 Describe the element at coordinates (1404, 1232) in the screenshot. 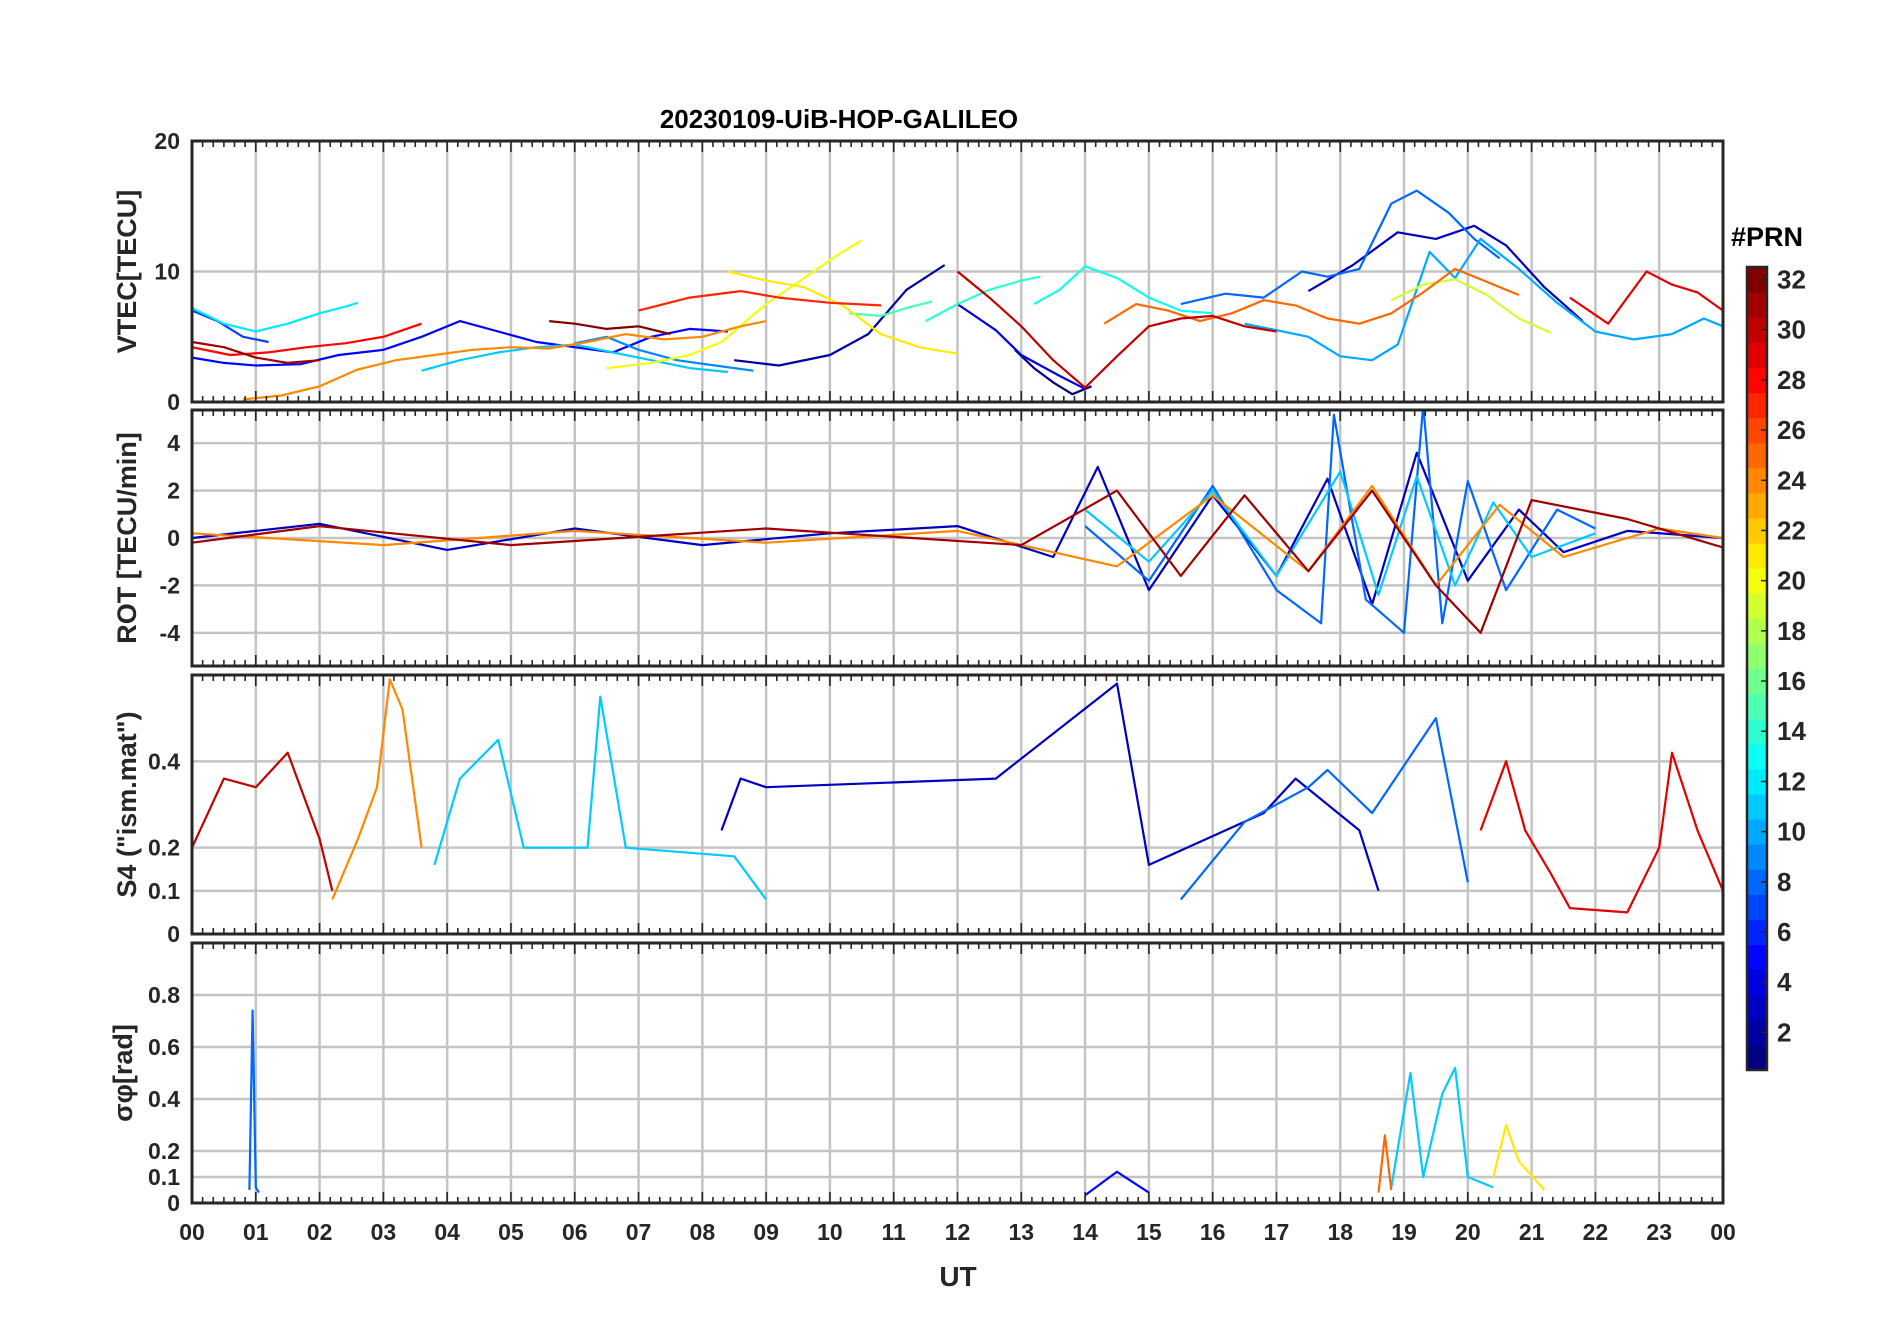

I see `x-tick-label: 19` at that location.